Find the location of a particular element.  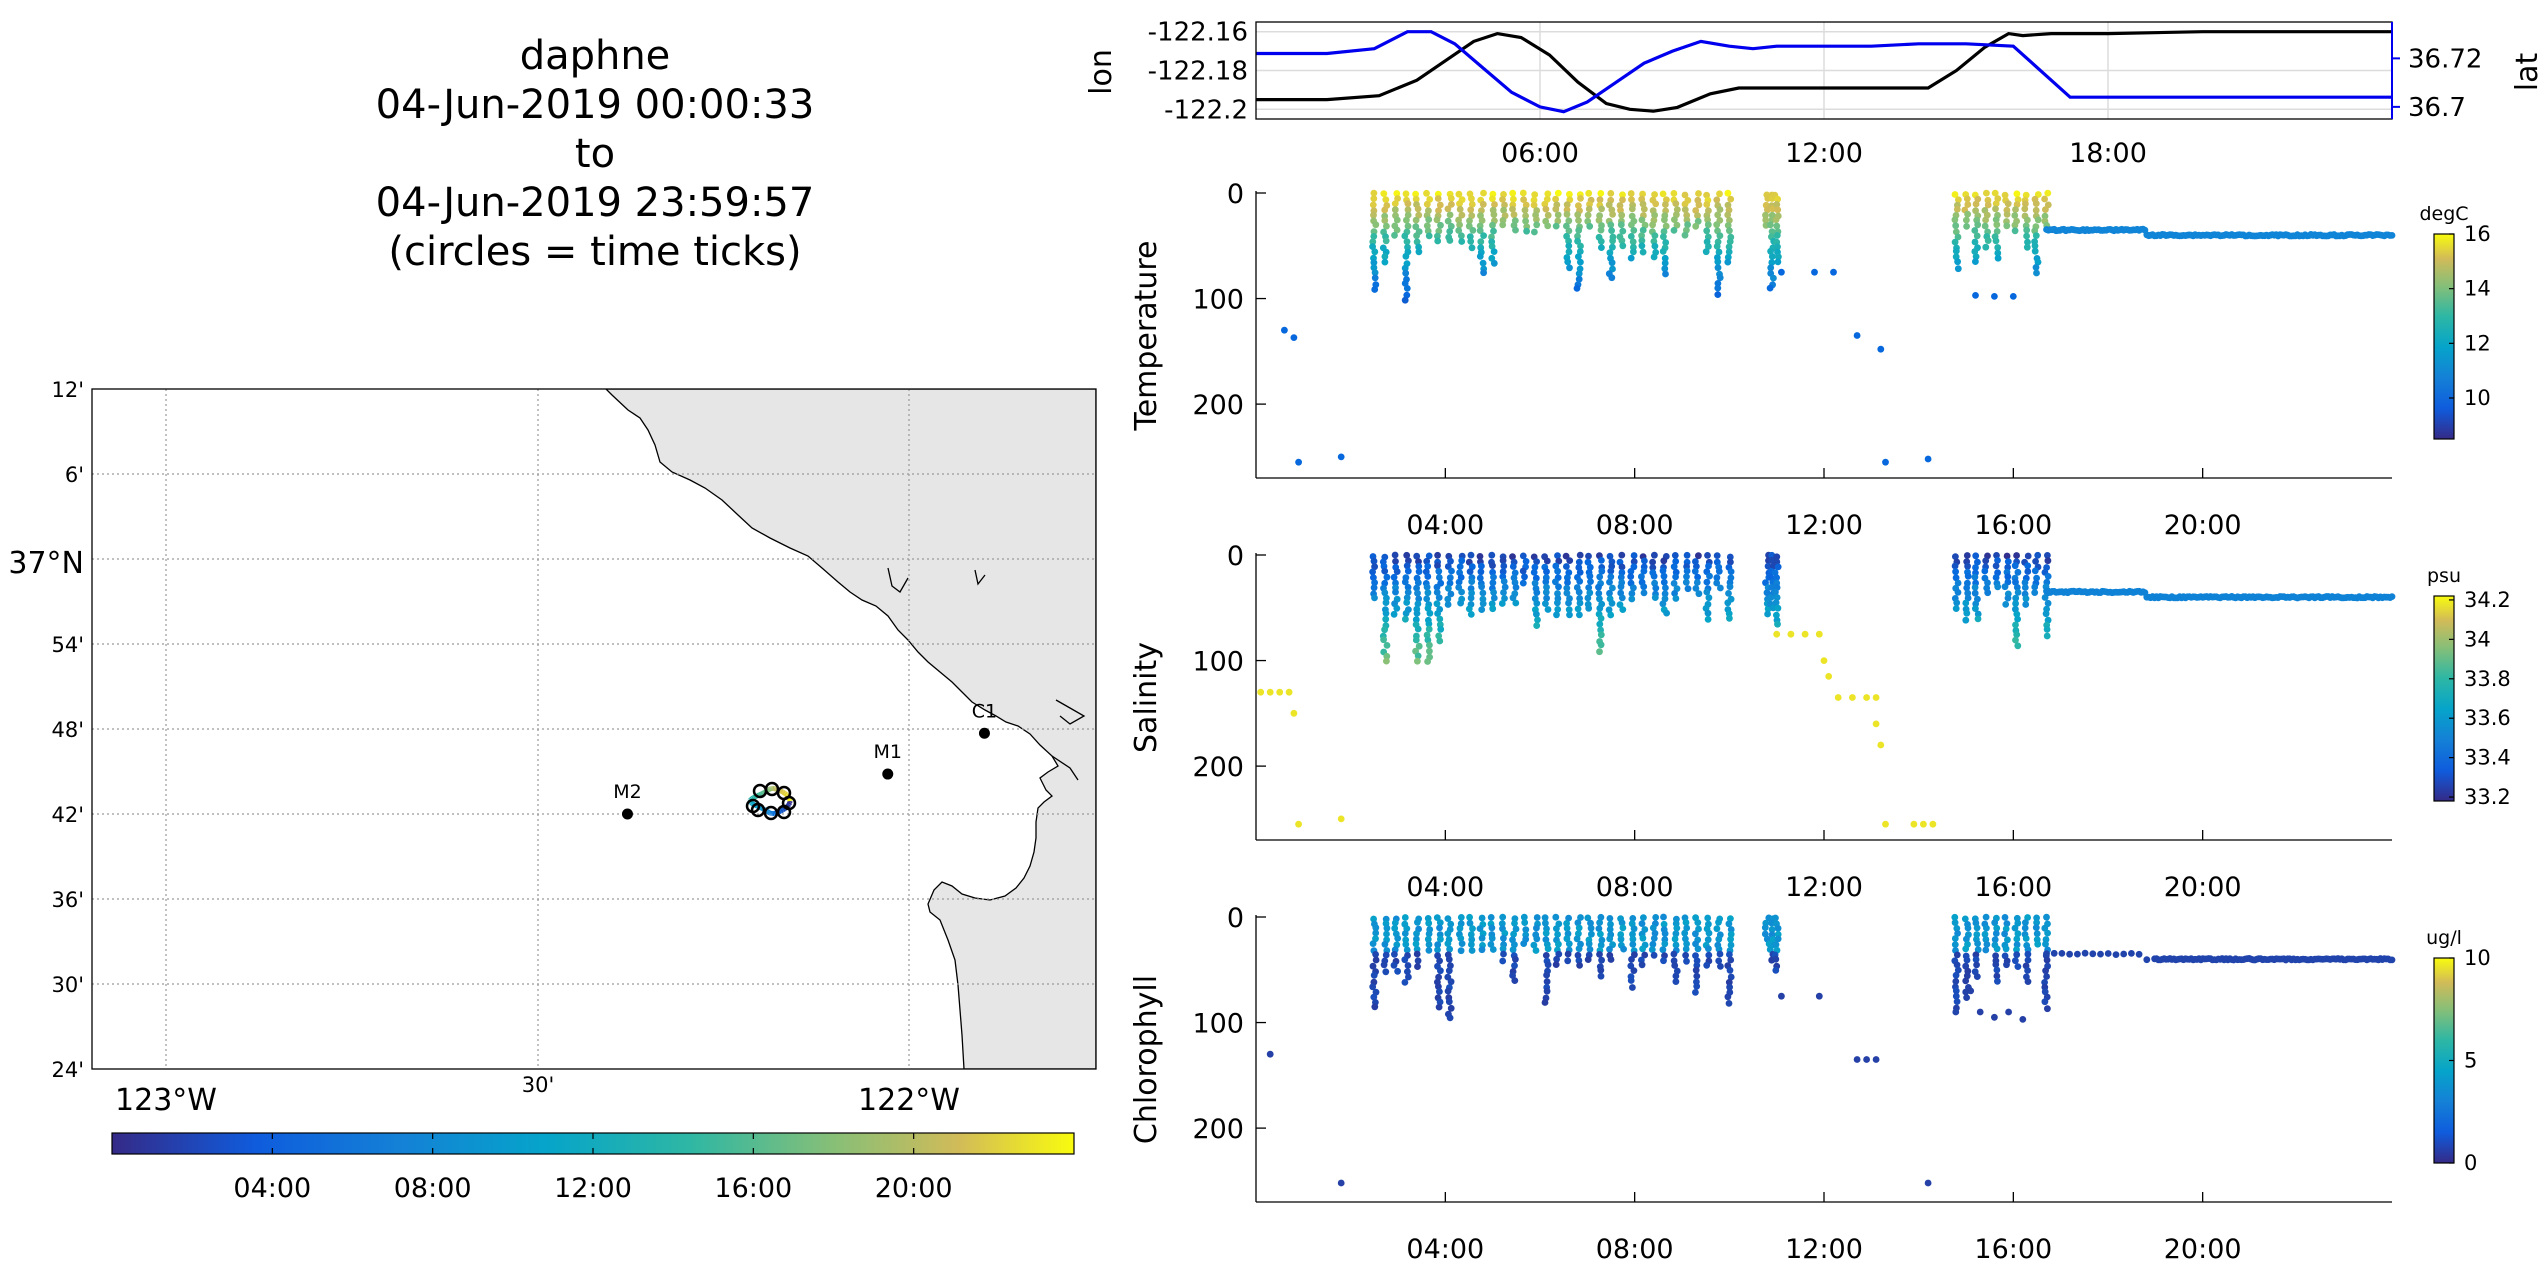

time-colorbar-ticks: 04:00 08:00 12:00 16:00 20:00 is located at coordinates (593, 1168).